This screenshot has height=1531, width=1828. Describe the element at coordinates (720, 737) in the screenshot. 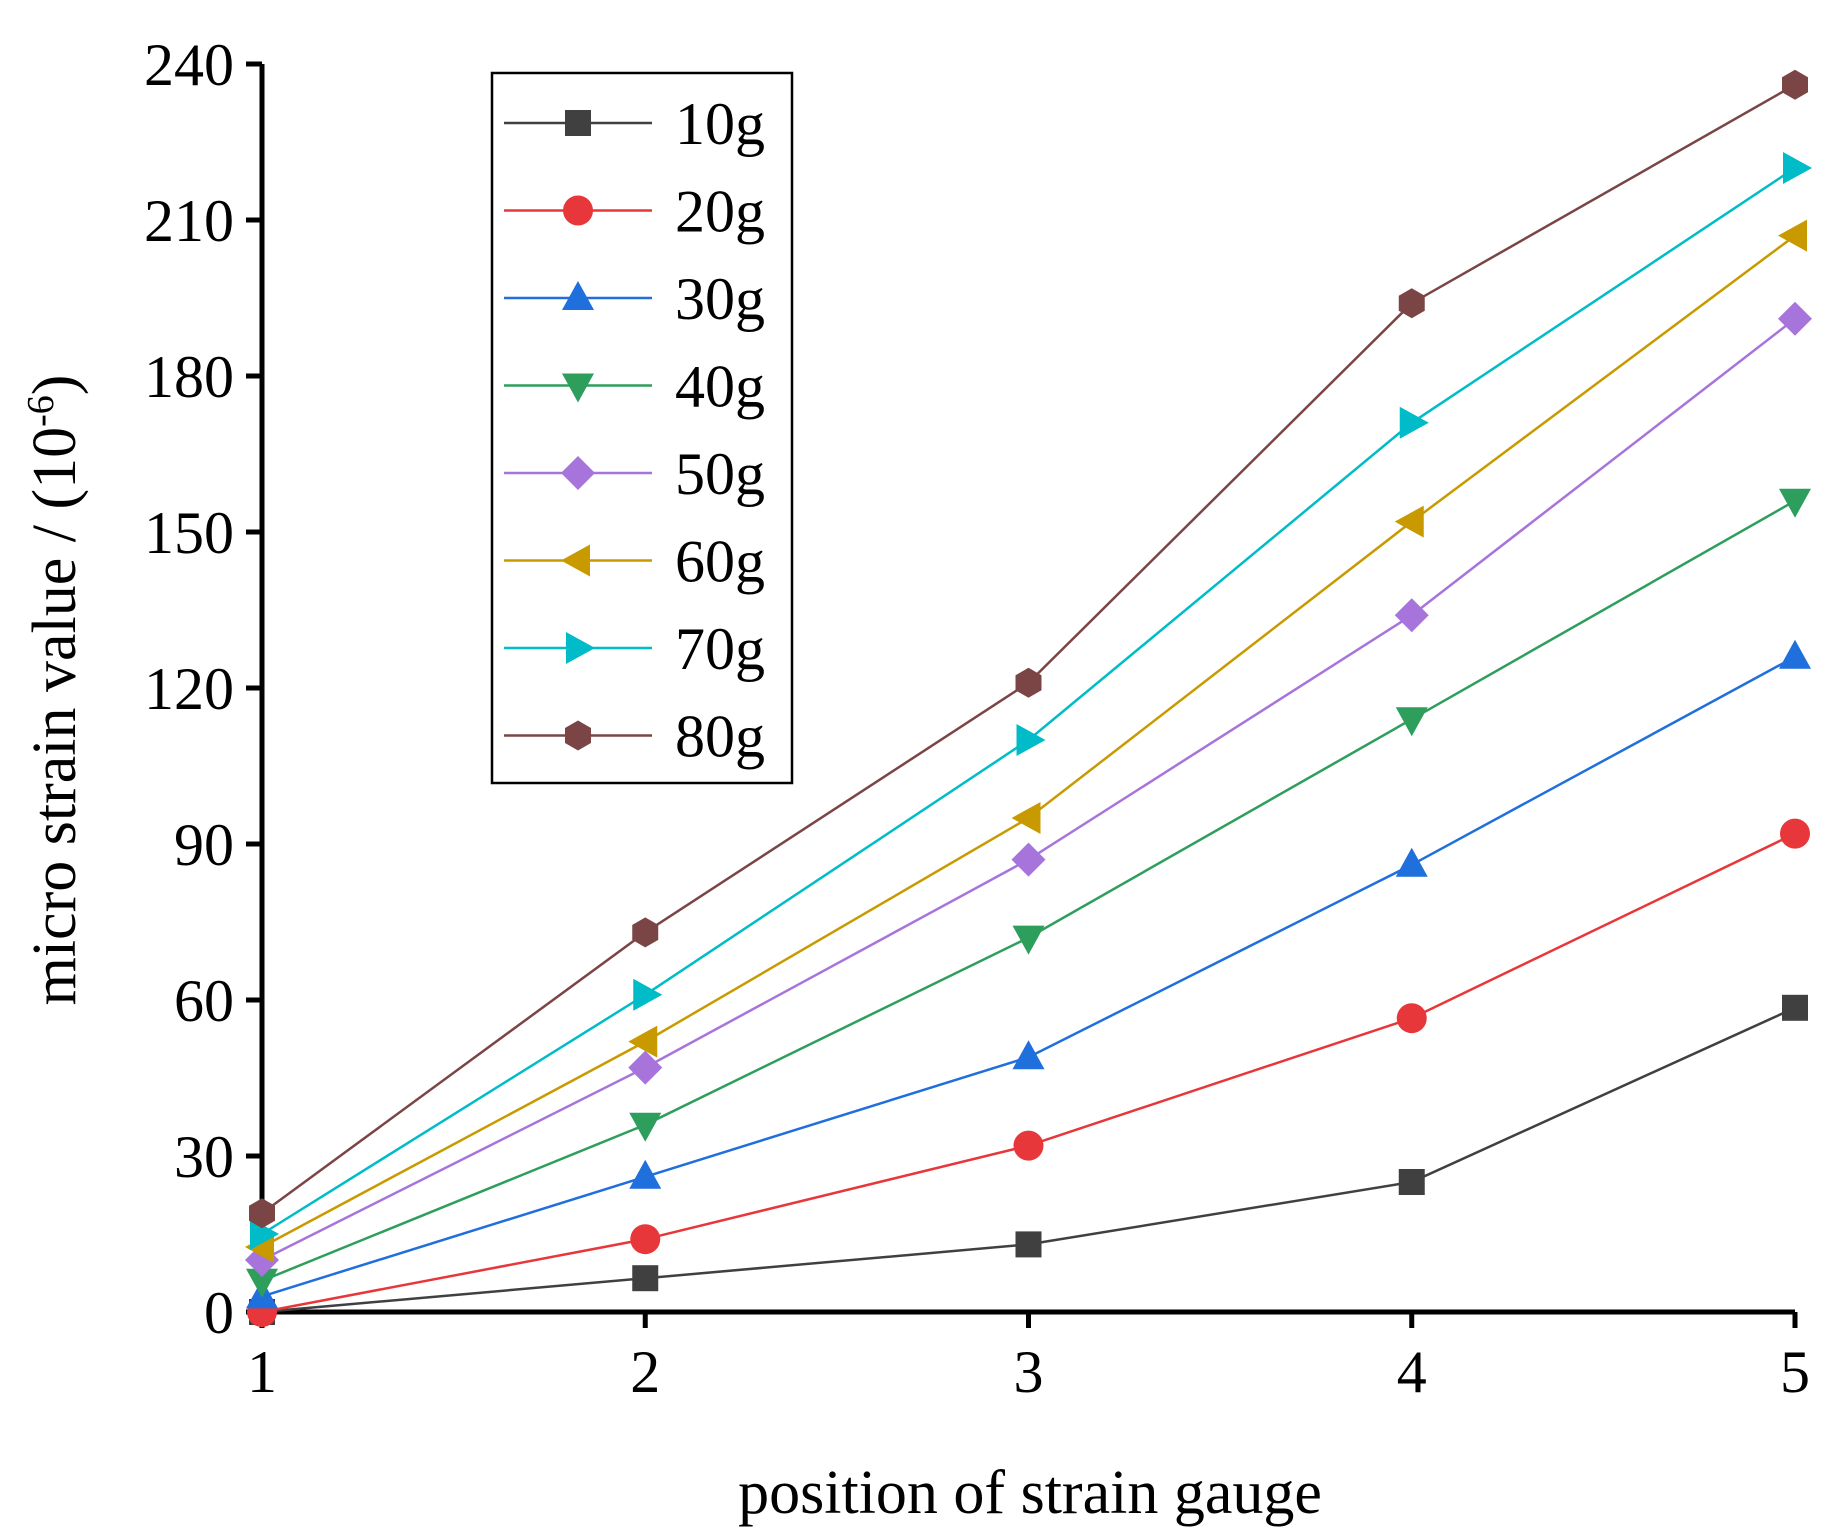

I see `legend-label: 80g` at that location.